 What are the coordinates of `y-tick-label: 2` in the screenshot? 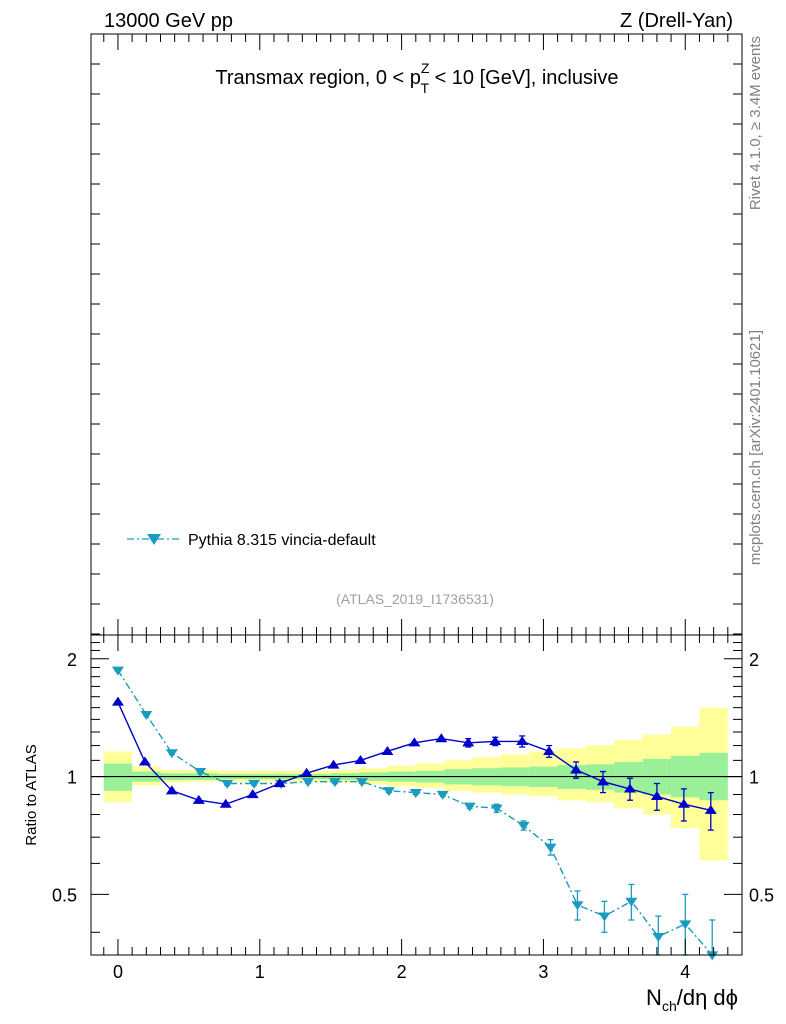 It's located at (72, 660).